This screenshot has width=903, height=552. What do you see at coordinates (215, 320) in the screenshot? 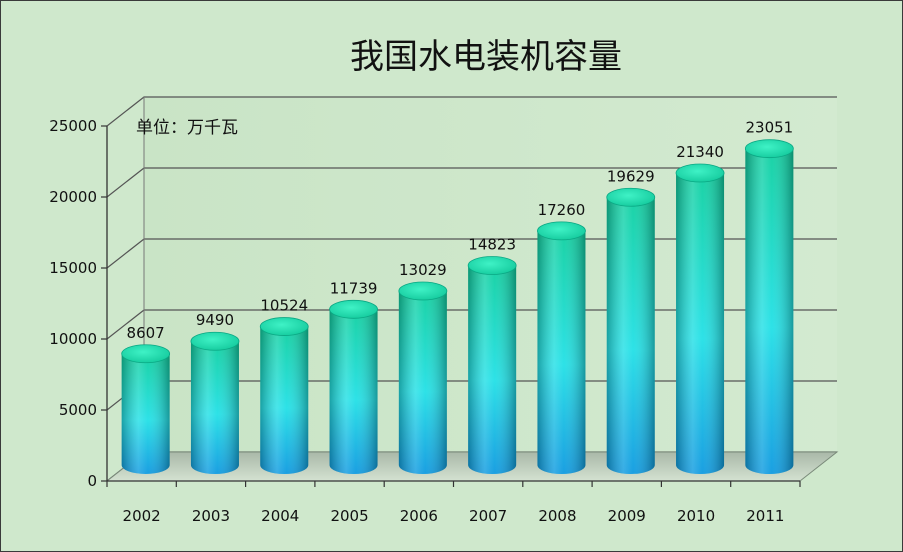
I see `data-label: 9490` at bounding box center [215, 320].